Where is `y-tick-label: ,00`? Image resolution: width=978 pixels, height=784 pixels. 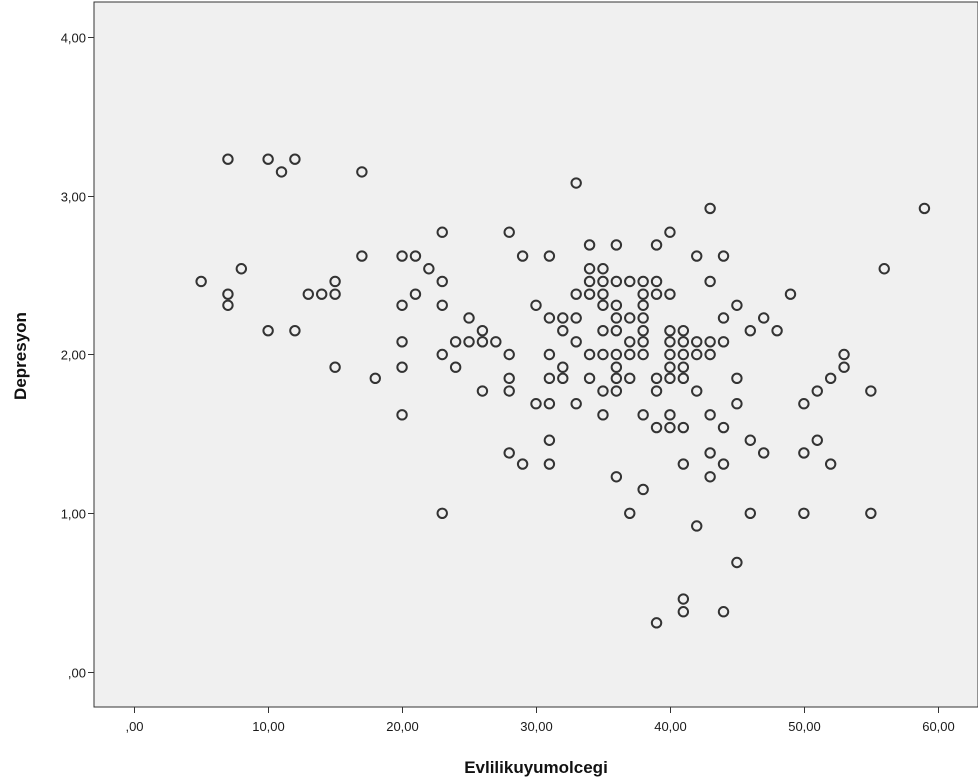
y-tick-label: ,00 is located at coordinates (77, 673).